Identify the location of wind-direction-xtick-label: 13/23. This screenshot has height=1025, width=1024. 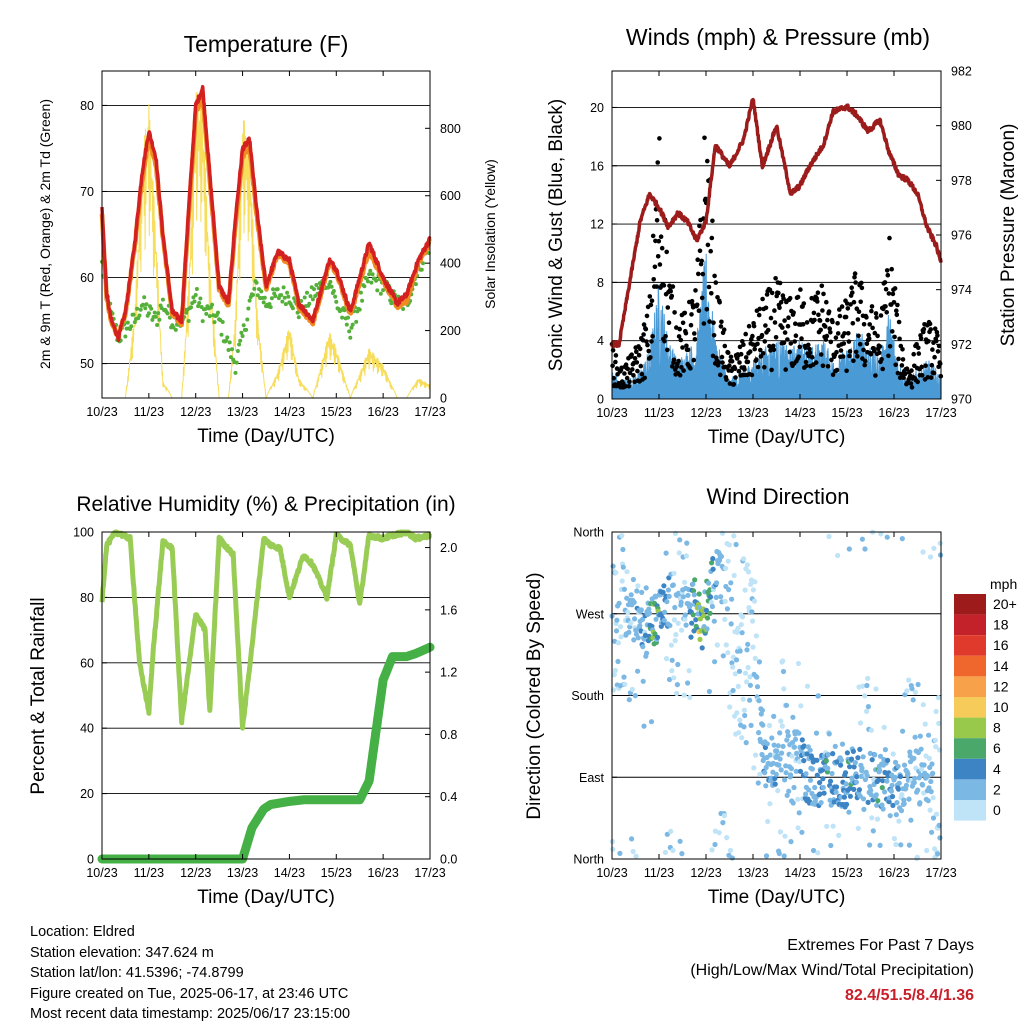
(752, 873).